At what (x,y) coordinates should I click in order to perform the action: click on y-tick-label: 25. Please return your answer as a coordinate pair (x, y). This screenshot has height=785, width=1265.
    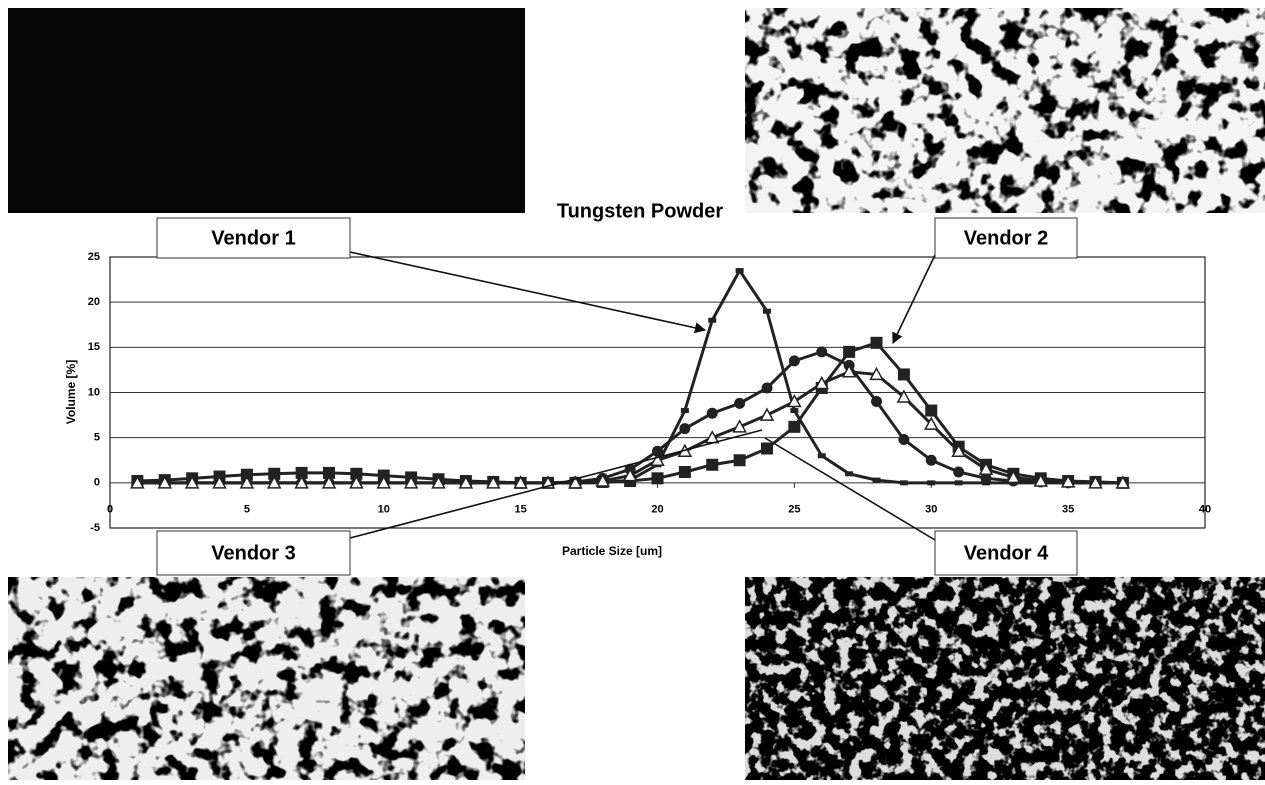
    Looking at the image, I should click on (94, 257).